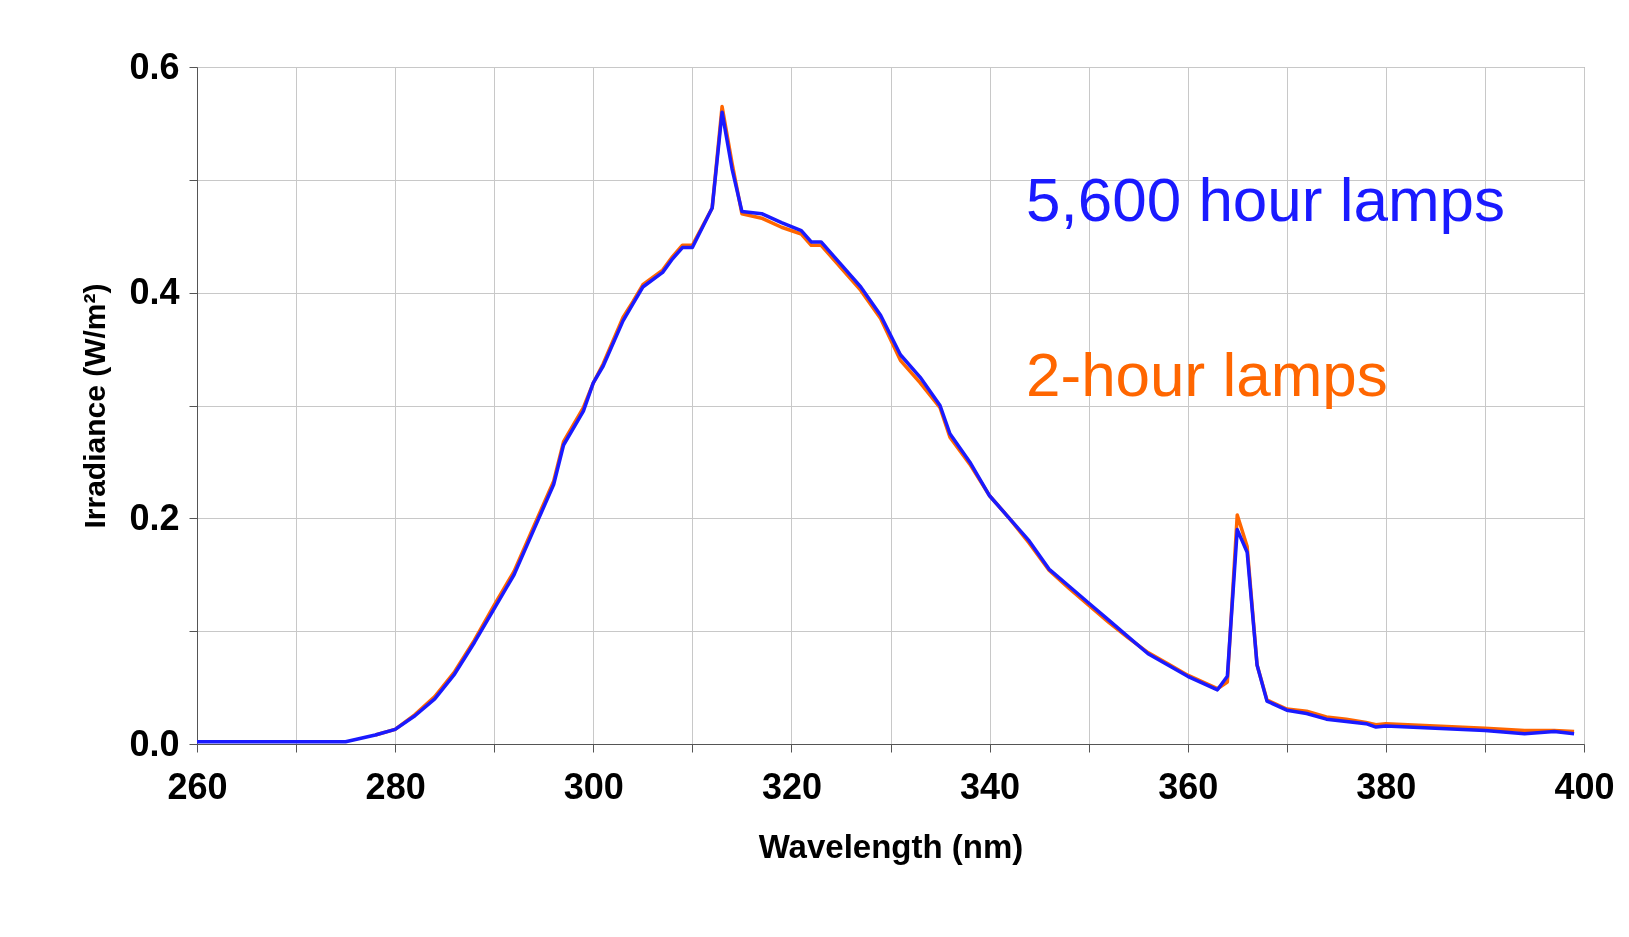  I want to click on y-tick-label: 0.6, so click(154, 66).